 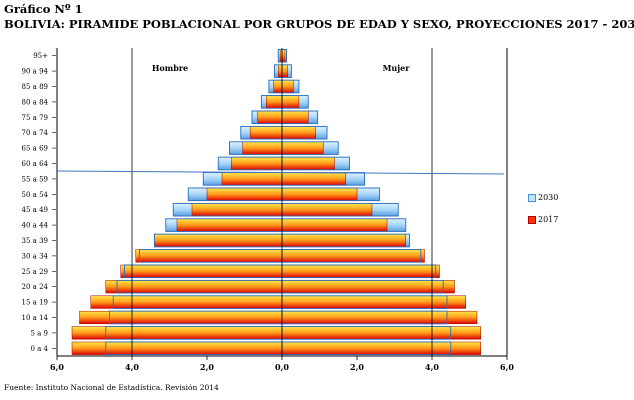 I want to click on category-label: 5 a 9, so click(x=39, y=333).